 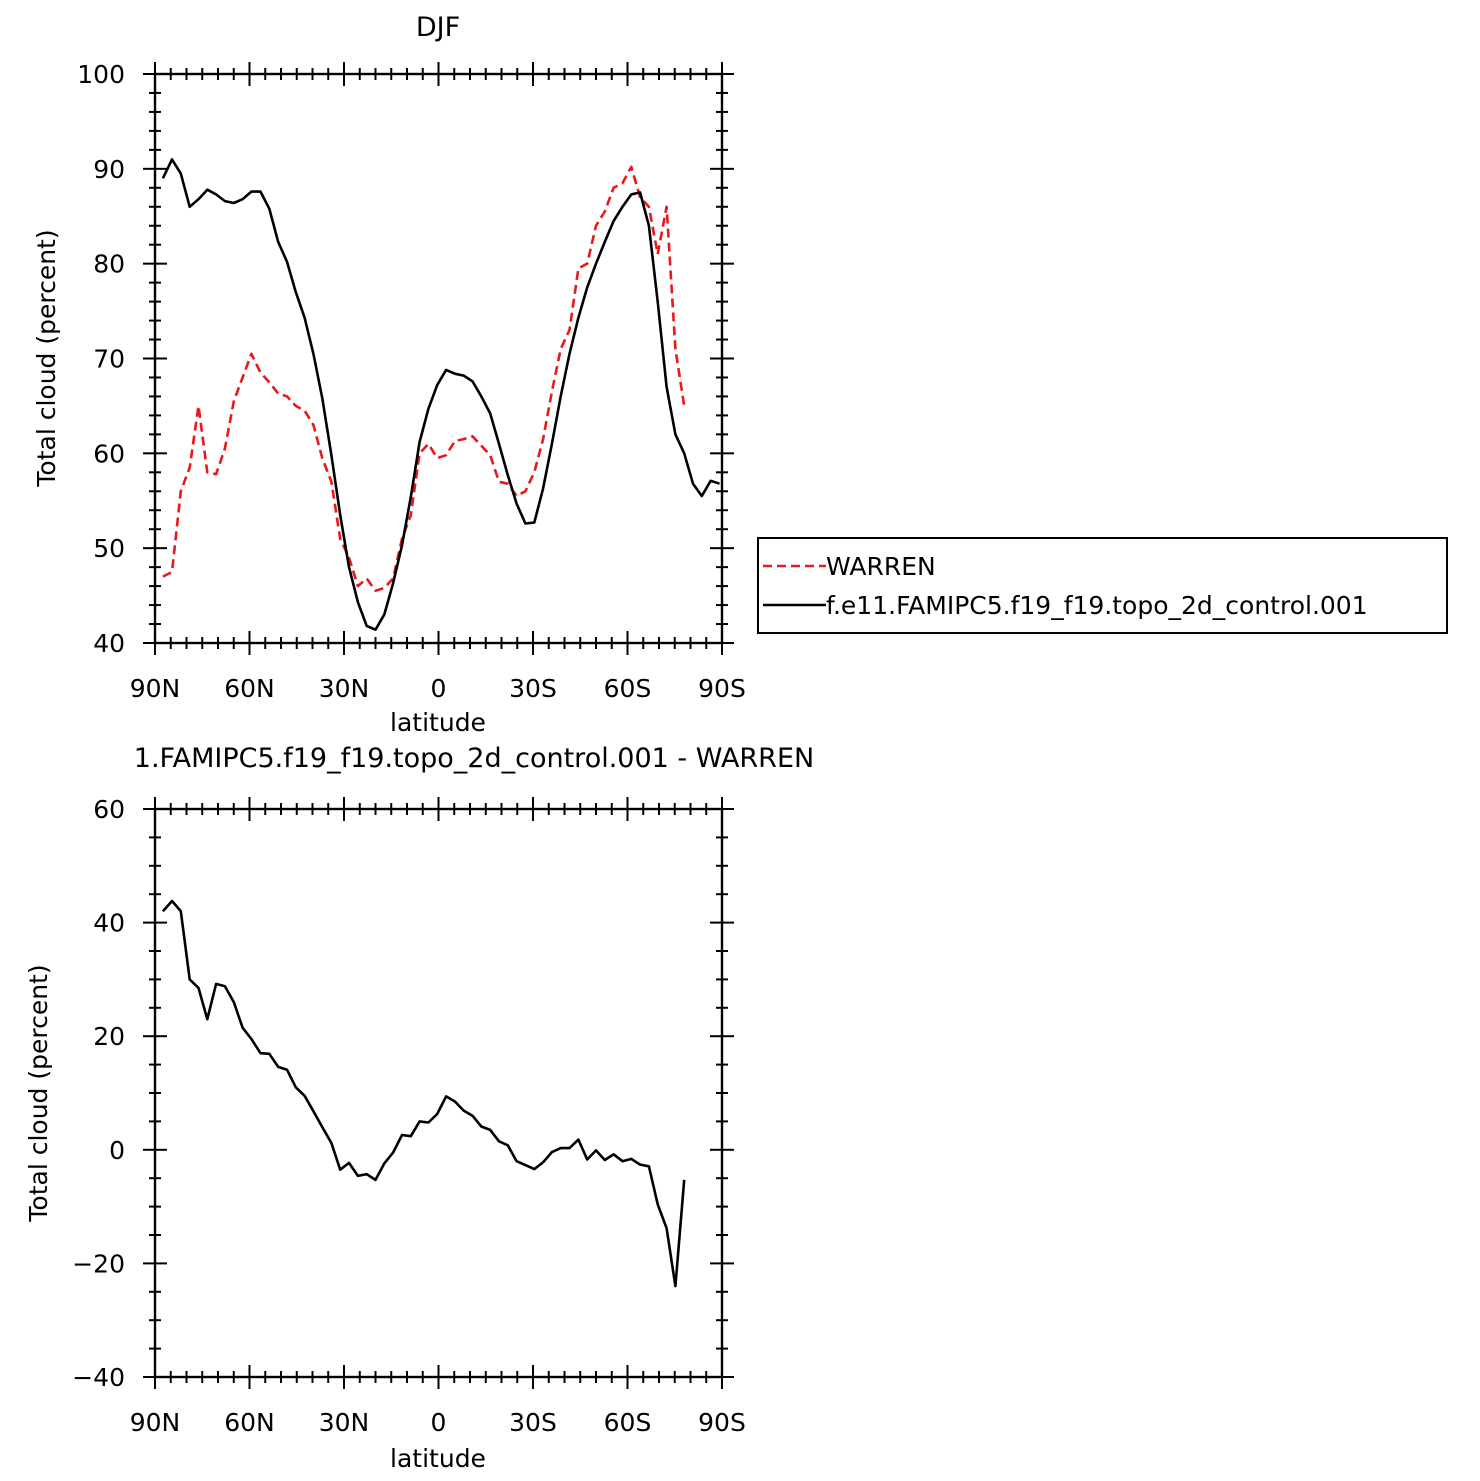 What do you see at coordinates (438, 27) in the screenshot?
I see `chart-title: DJF` at bounding box center [438, 27].